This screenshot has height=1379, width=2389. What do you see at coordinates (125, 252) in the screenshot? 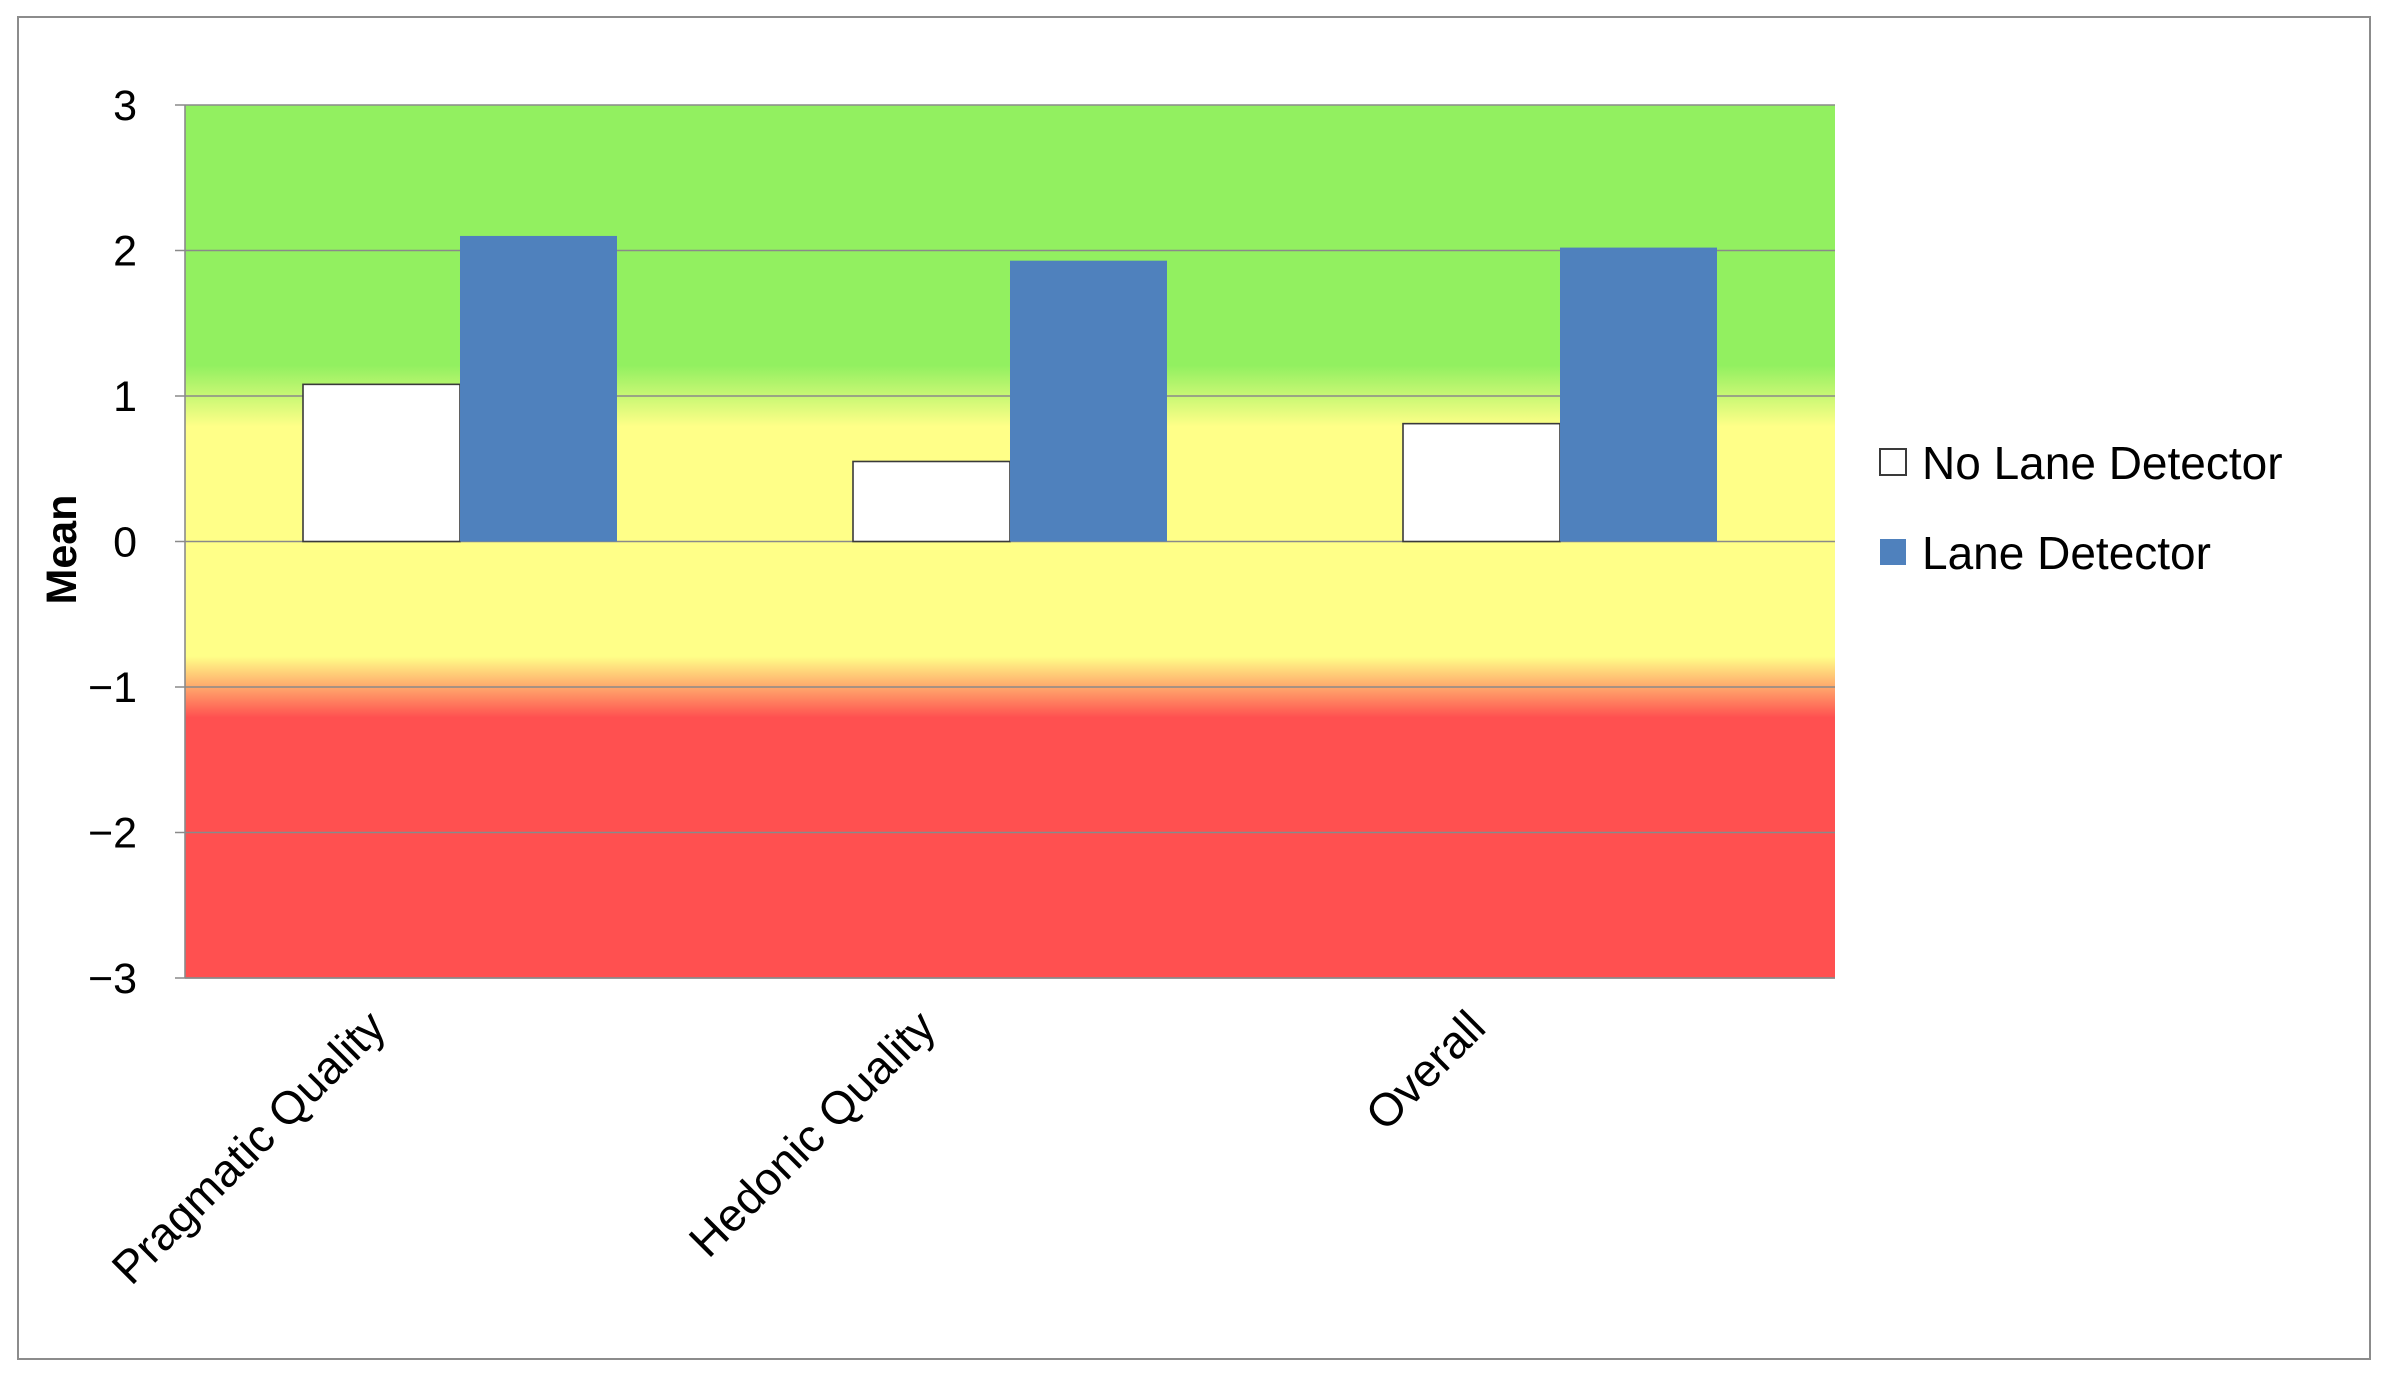
I see `y-tick-label: 2` at bounding box center [125, 252].